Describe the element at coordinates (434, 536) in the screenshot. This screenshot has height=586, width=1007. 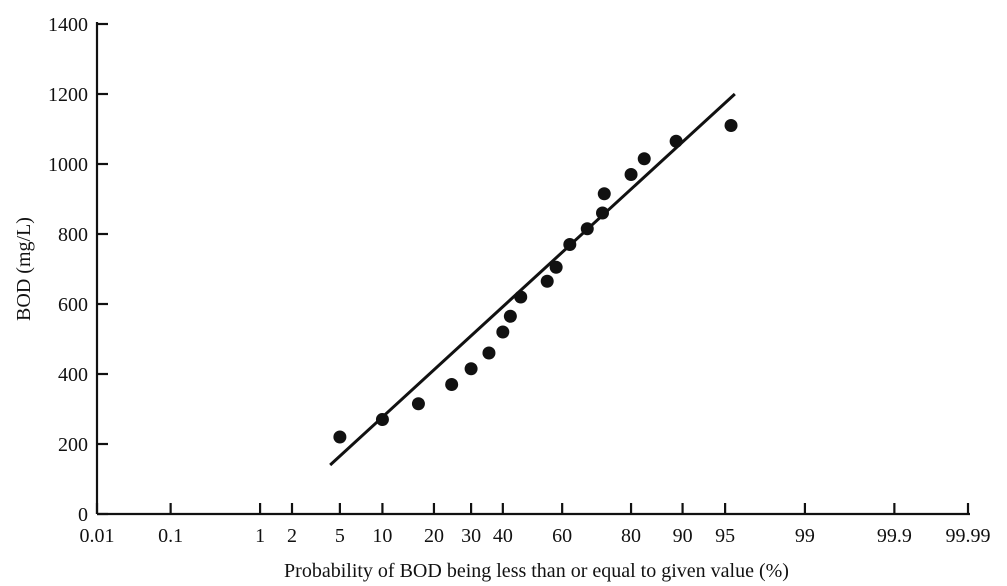
I see `x-tick-label: 20` at that location.